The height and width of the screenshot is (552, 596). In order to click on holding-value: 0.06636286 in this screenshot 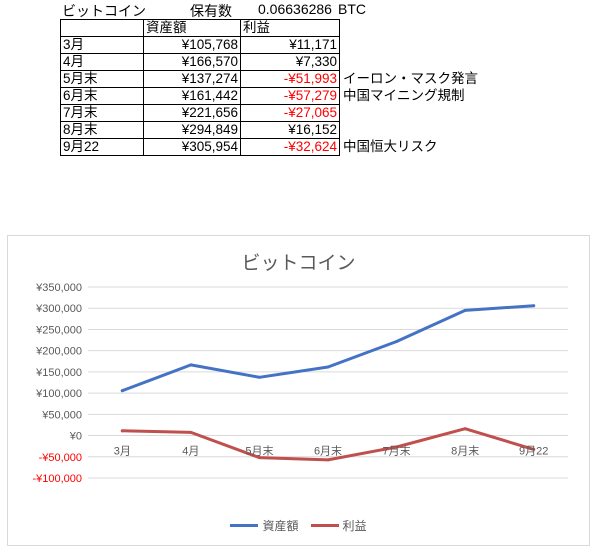, I will do `click(295, 9)`.